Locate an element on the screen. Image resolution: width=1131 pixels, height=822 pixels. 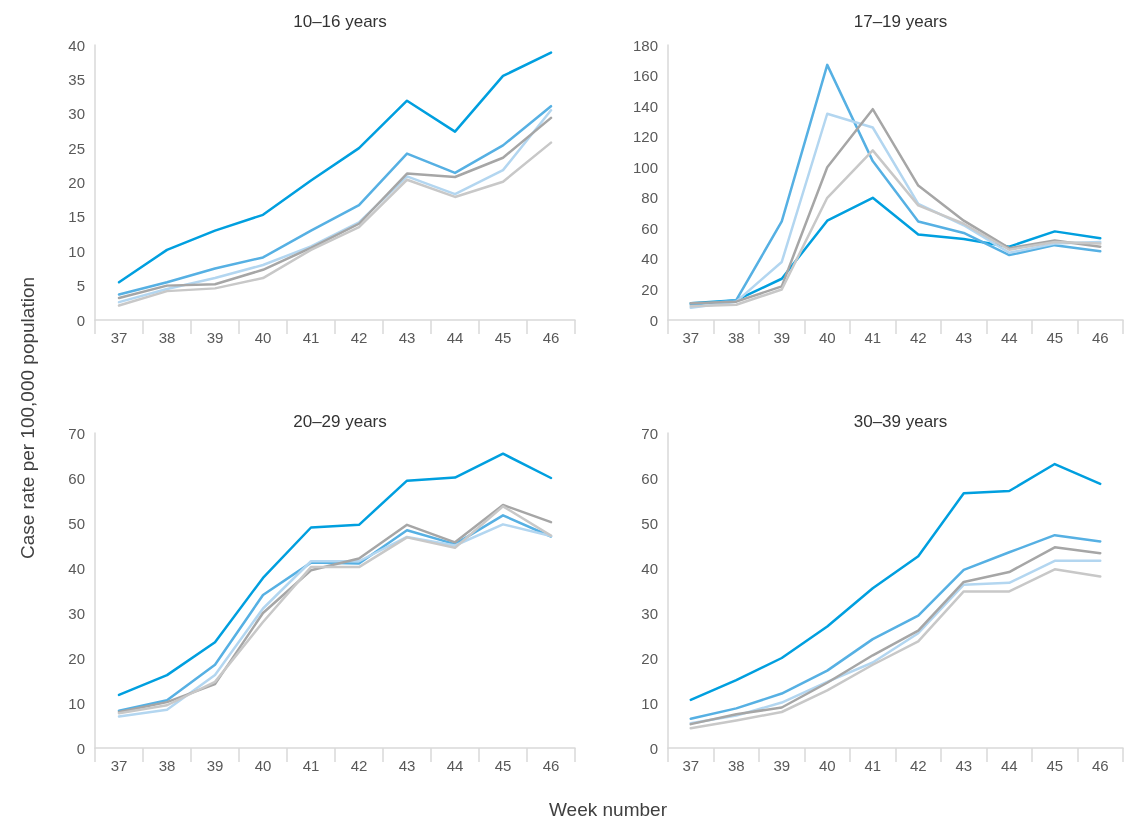
y-tick-label: 15 is located at coordinates (76, 217).